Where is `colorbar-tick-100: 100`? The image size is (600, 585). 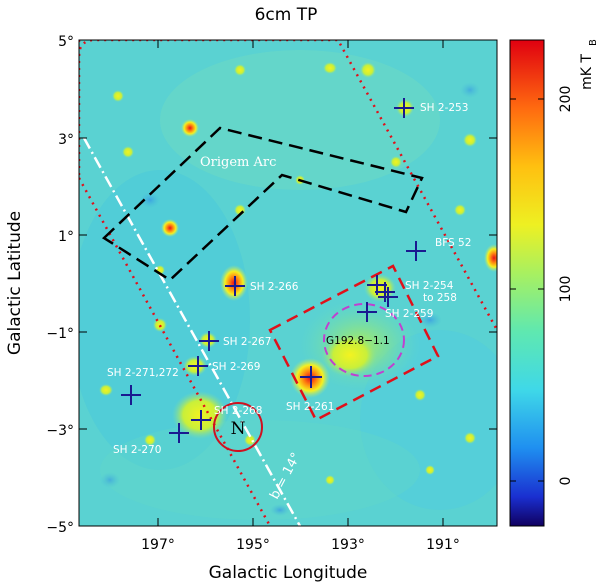 colorbar-tick-100: 100 is located at coordinates (566, 289).